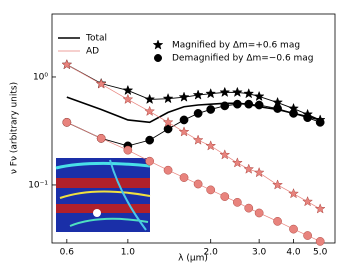 The height and width of the screenshot is (270, 360). What do you see at coordinates (236, 46) in the screenshot?
I see `legend-label: Magnified by Δm=+0.6 mag` at bounding box center [236, 46].